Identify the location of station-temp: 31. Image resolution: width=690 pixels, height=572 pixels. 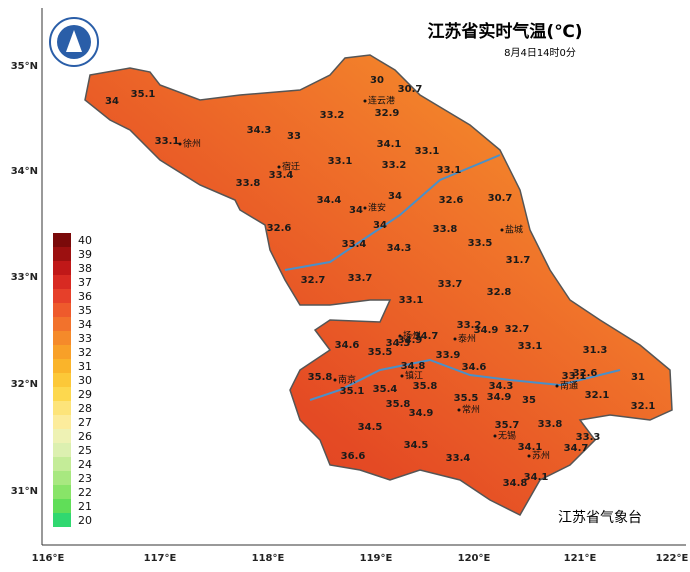
(638, 377).